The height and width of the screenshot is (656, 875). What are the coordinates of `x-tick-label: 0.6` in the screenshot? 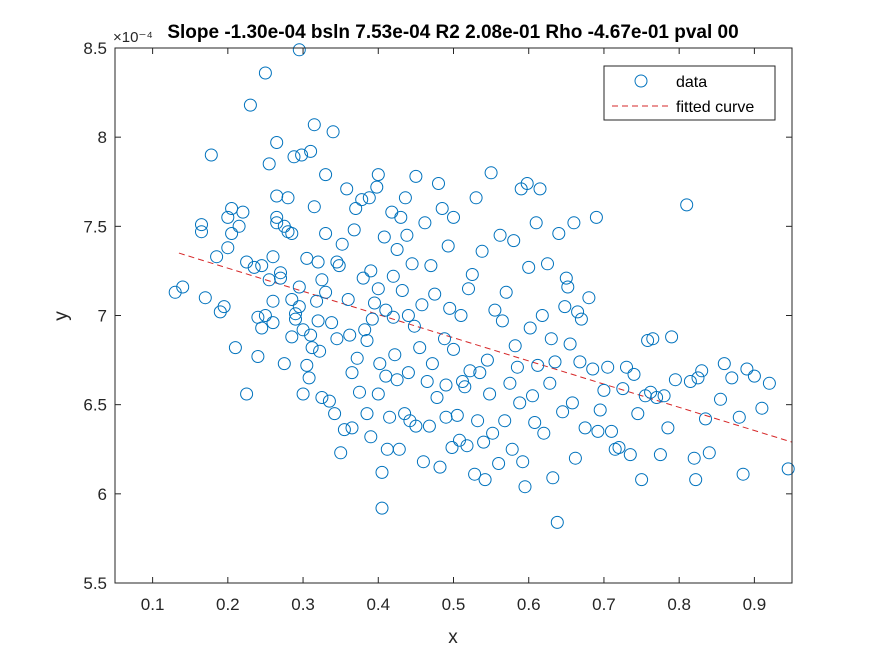 It's located at (529, 604).